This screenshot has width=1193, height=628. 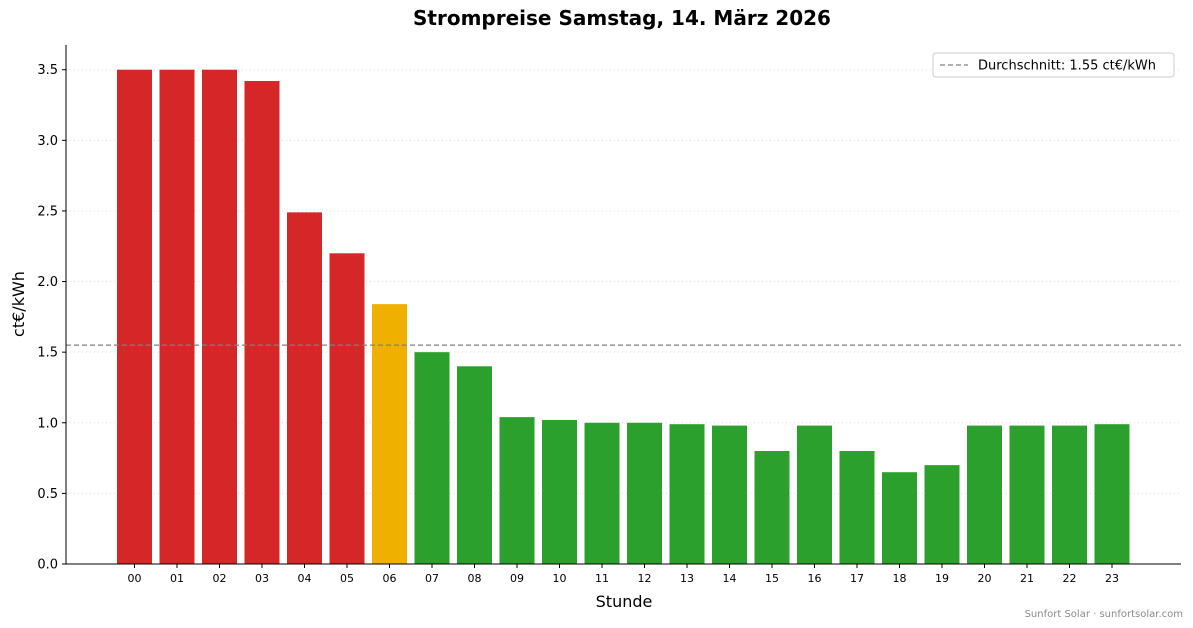 What do you see at coordinates (815, 578) in the screenshot?
I see `x-tick-label: 16` at bounding box center [815, 578].